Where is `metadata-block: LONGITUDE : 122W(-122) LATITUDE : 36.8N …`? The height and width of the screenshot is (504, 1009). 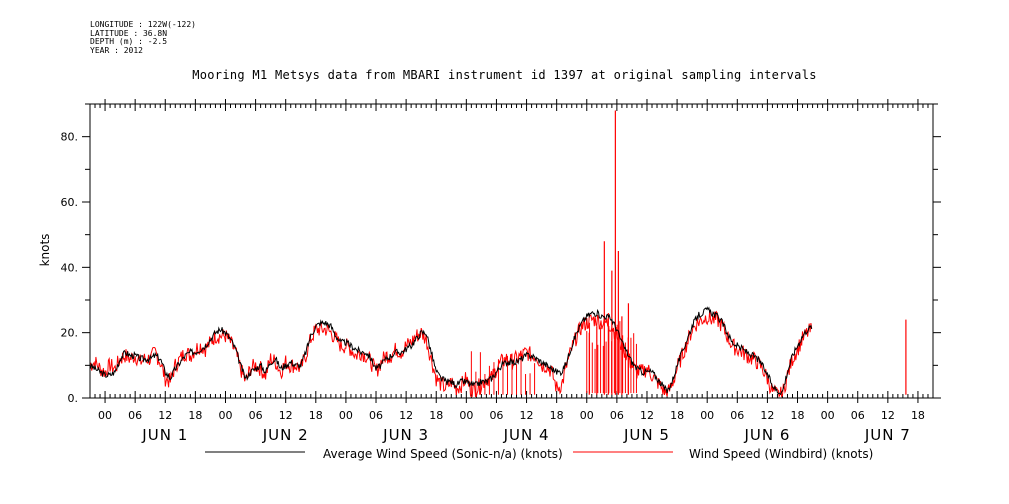 metadata-block: LONGITUDE : 122W(-122) LATITUDE : 36.8N … is located at coordinates (143, 37).